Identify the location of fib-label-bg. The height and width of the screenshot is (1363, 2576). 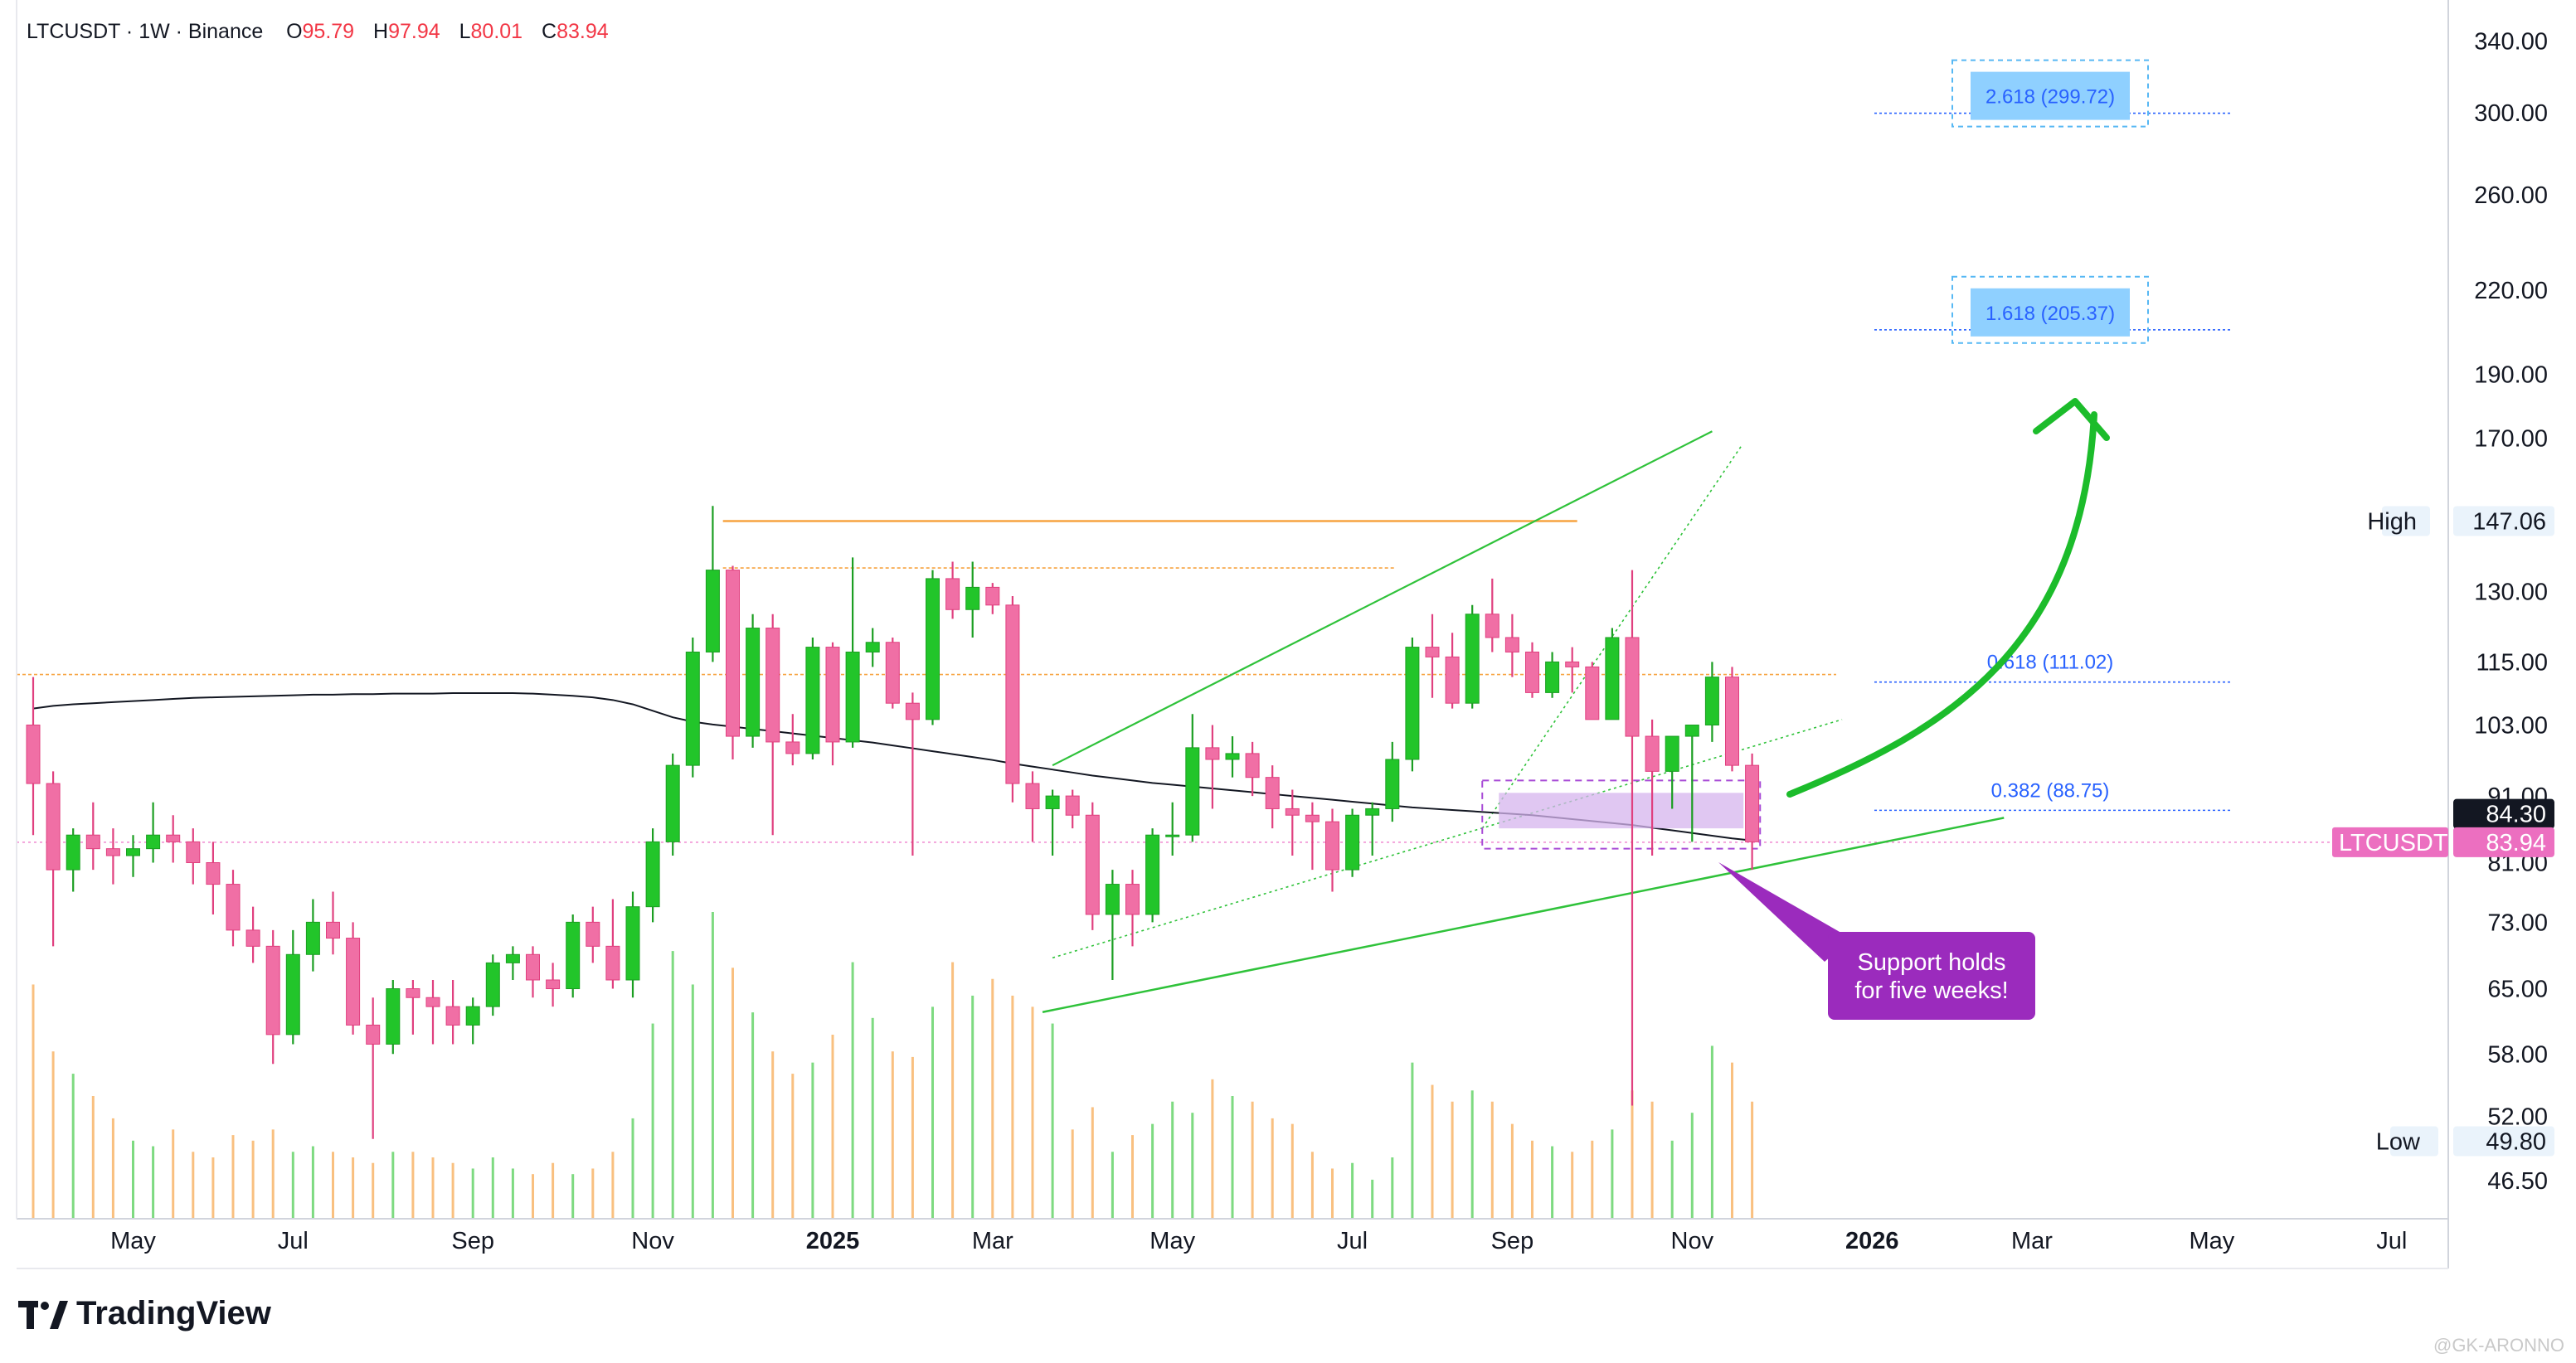
(2051, 312).